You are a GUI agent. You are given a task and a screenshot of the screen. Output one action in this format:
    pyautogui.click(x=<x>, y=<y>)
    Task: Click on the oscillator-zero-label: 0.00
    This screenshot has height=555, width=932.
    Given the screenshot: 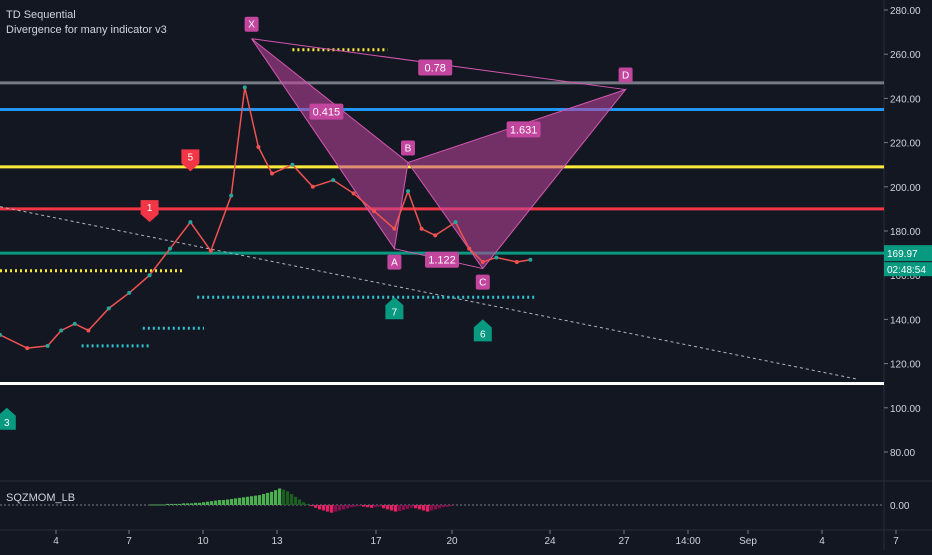 What is the action you would take?
    pyautogui.click(x=900, y=506)
    